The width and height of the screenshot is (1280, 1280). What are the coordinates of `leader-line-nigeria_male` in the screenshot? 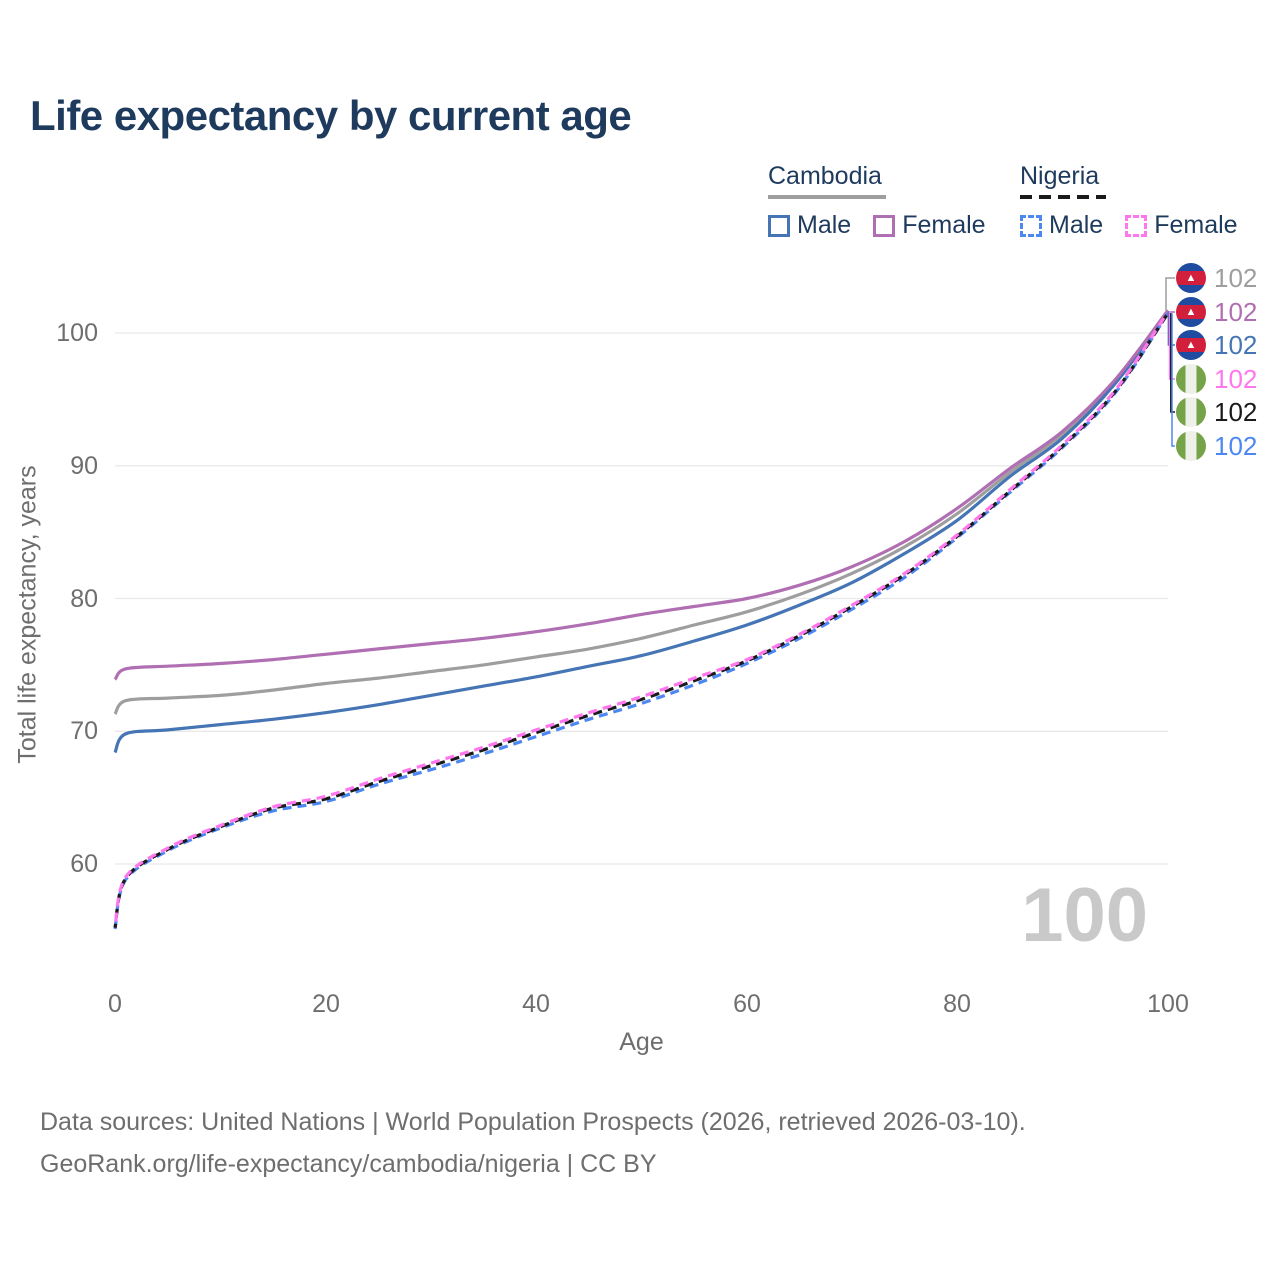 It's located at (1173, 380).